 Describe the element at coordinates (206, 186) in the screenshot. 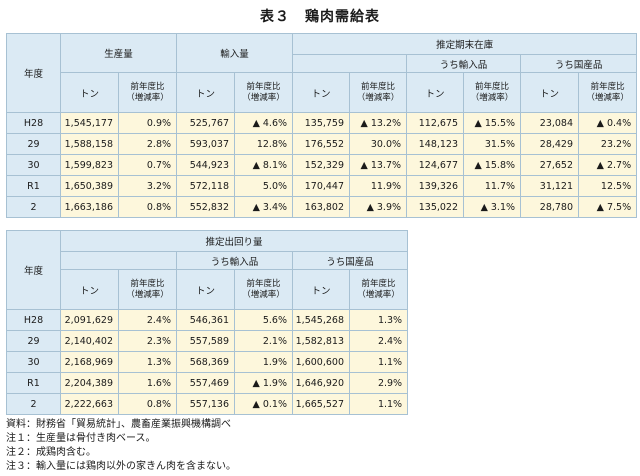

I see `tonnage-cell: 572,118` at that location.